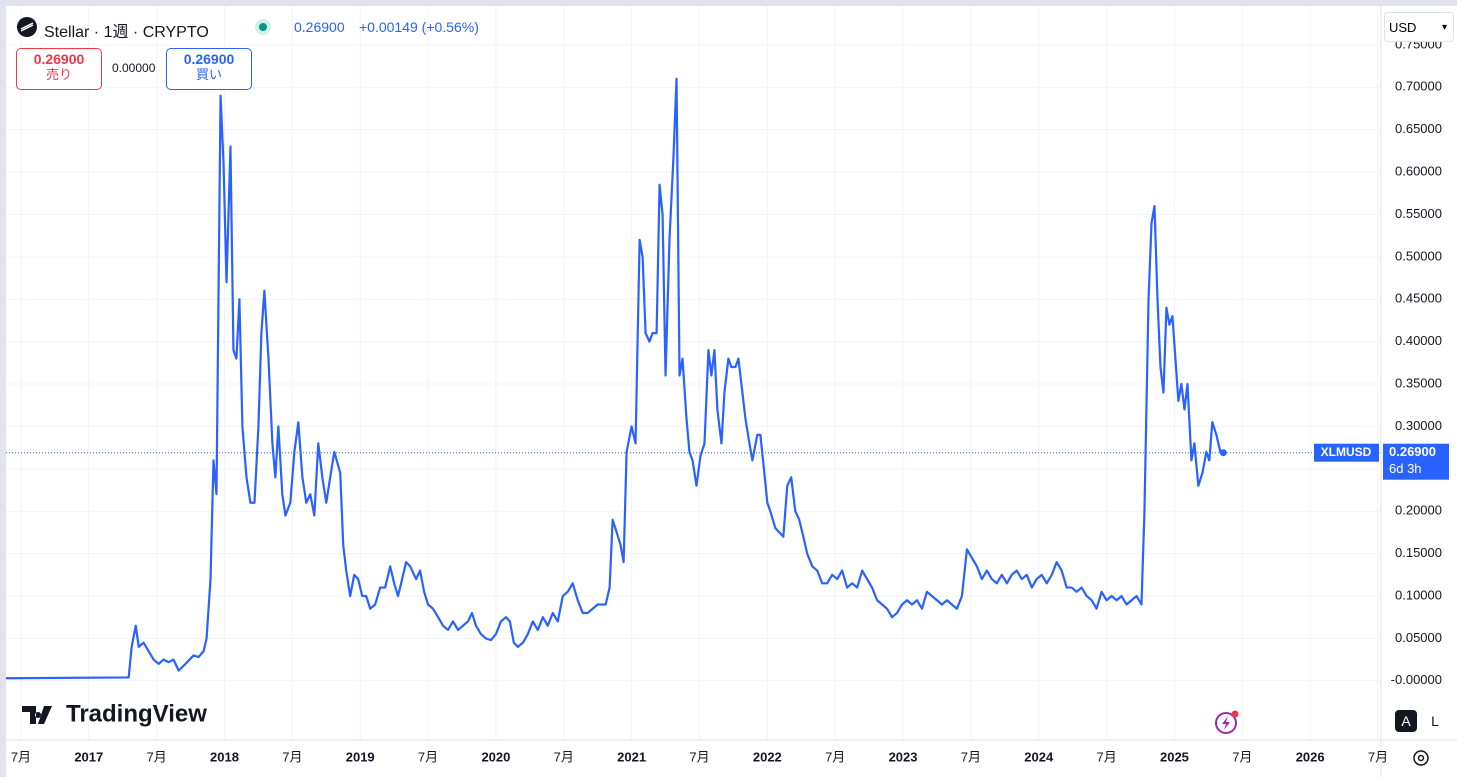 The height and width of the screenshot is (777, 1457). I want to click on countdown-label: 6d 3h, so click(1405, 468).